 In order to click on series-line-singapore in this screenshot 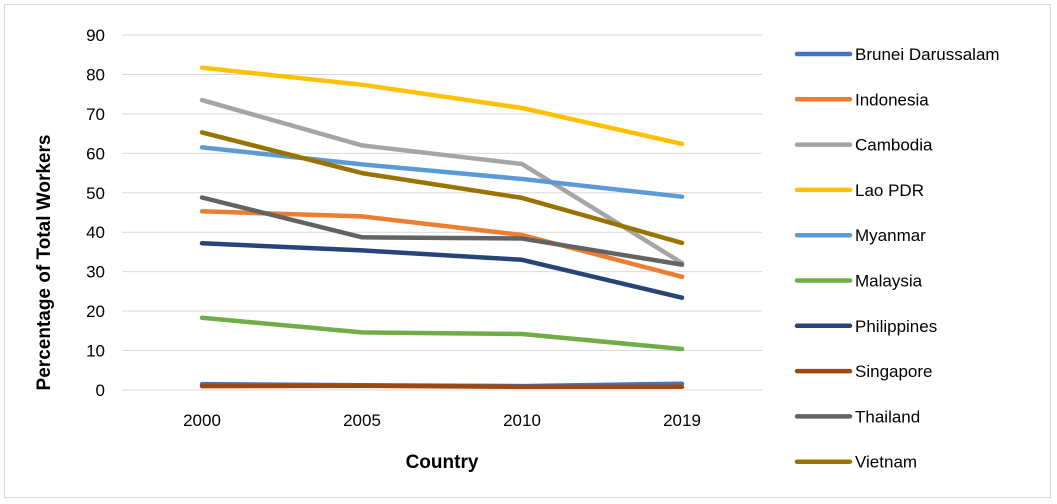, I will do `click(442, 386)`.